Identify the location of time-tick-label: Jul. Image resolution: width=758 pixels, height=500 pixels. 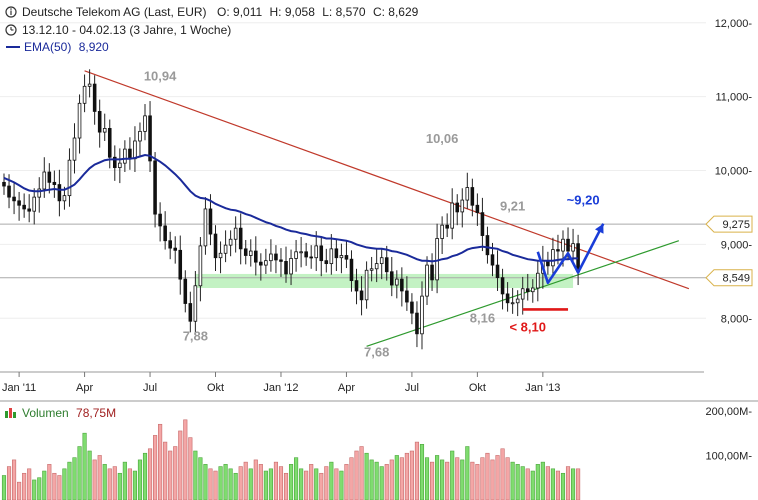
(412, 388).